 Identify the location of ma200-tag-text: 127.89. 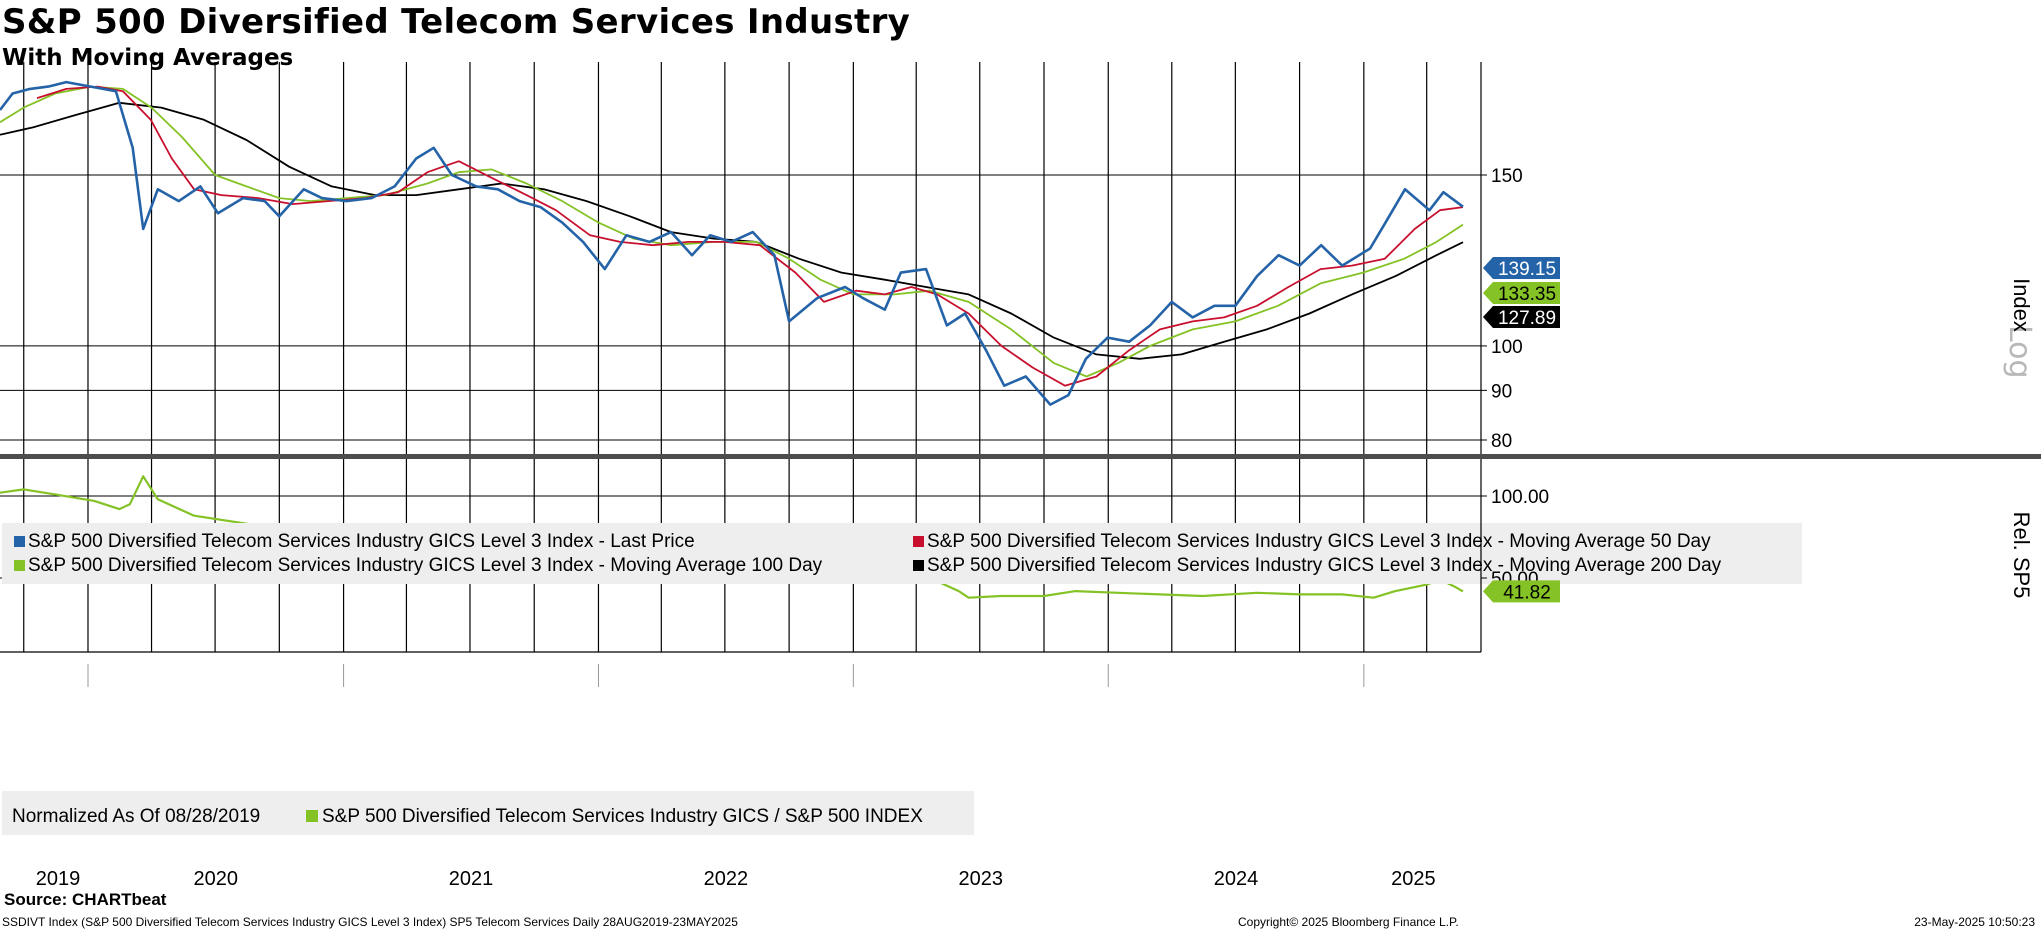
(1527, 318).